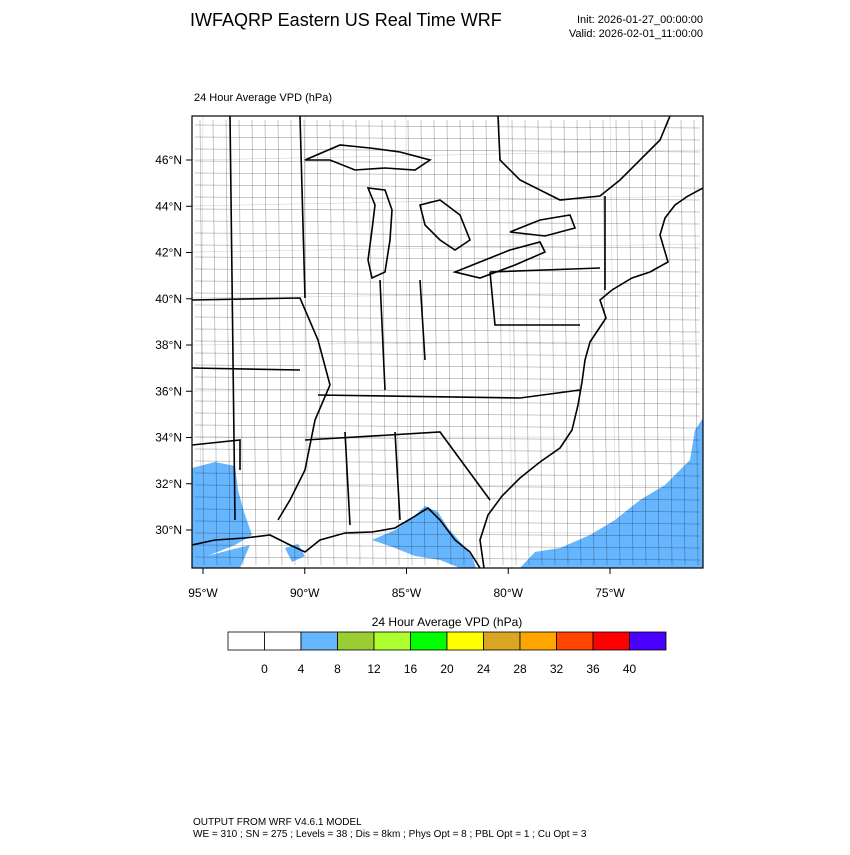 Image resolution: width=850 pixels, height=855 pixels. I want to click on colorbar-label: 24, so click(484, 669).